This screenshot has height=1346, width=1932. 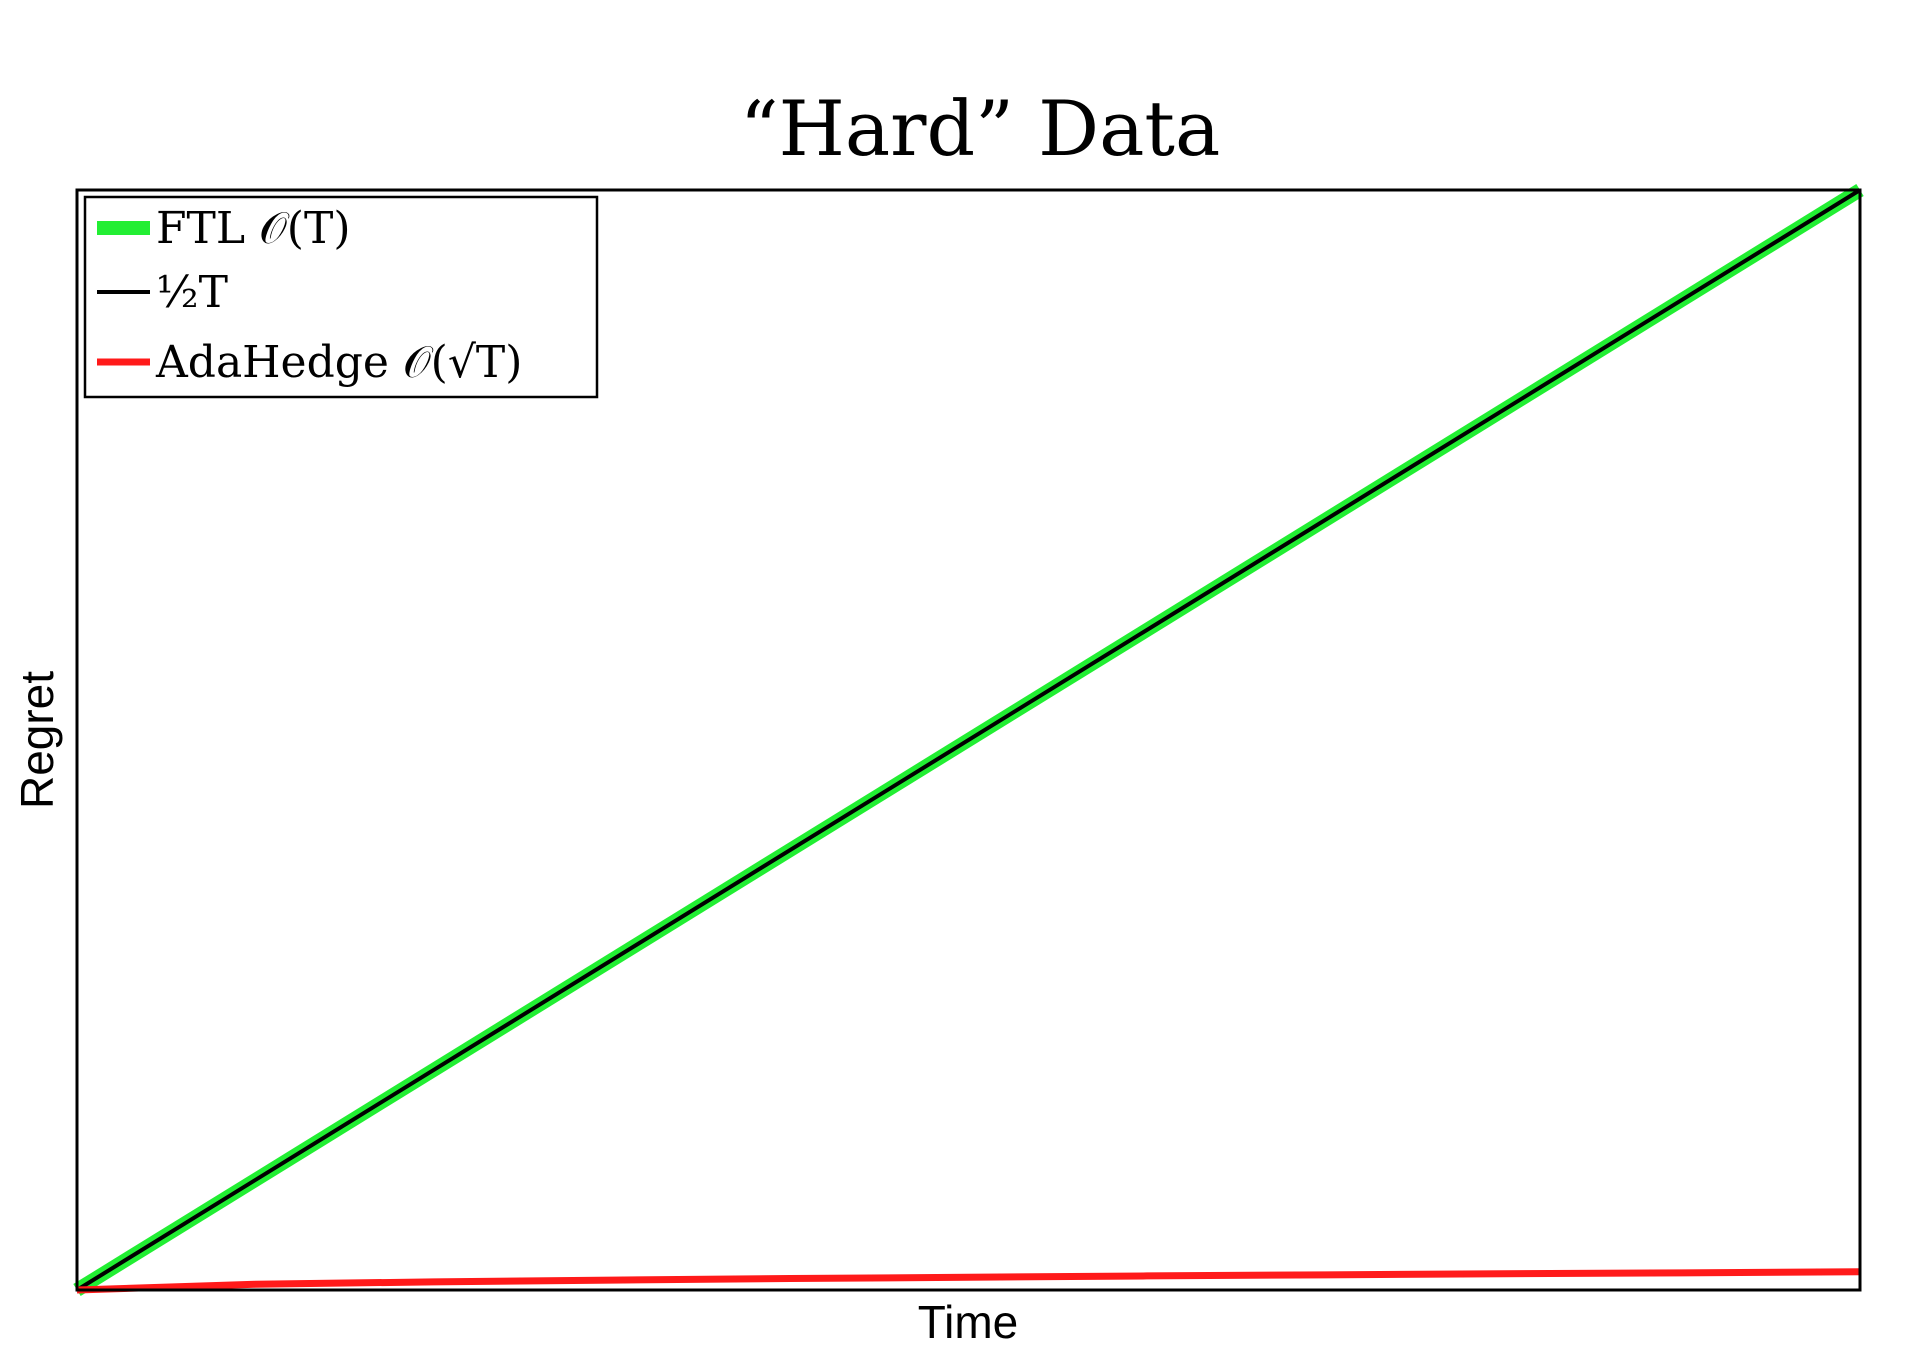 I want to click on series-line-adahedge, so click(x=968, y=1281).